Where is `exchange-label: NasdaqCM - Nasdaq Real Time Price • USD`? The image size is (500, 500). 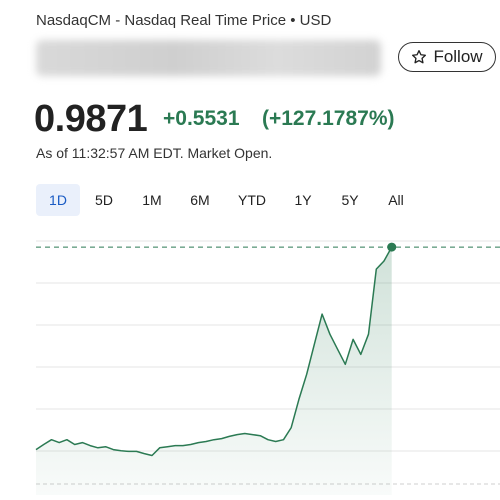 exchange-label: NasdaqCM - Nasdaq Real Time Price • USD is located at coordinates (184, 20).